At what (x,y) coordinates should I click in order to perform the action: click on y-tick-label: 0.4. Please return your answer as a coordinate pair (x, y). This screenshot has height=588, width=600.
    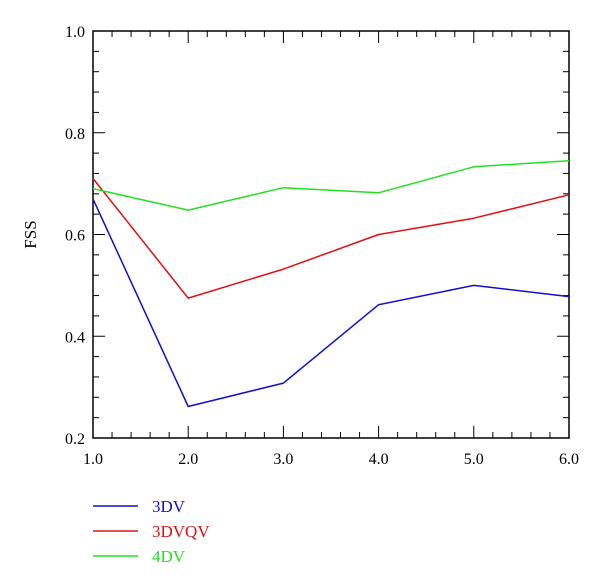
    Looking at the image, I should click on (75, 337).